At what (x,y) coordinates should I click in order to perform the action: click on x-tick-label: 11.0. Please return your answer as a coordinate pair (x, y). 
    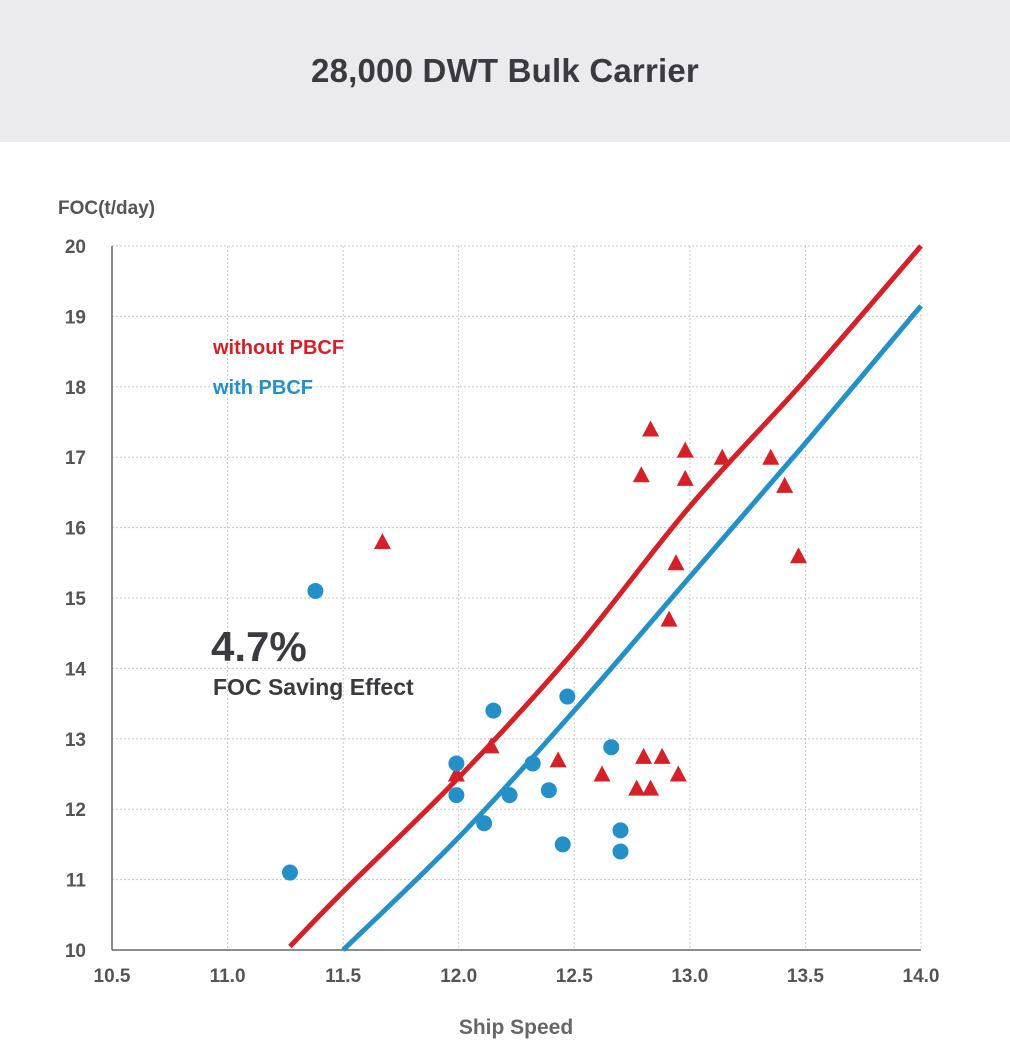
    Looking at the image, I should click on (228, 976).